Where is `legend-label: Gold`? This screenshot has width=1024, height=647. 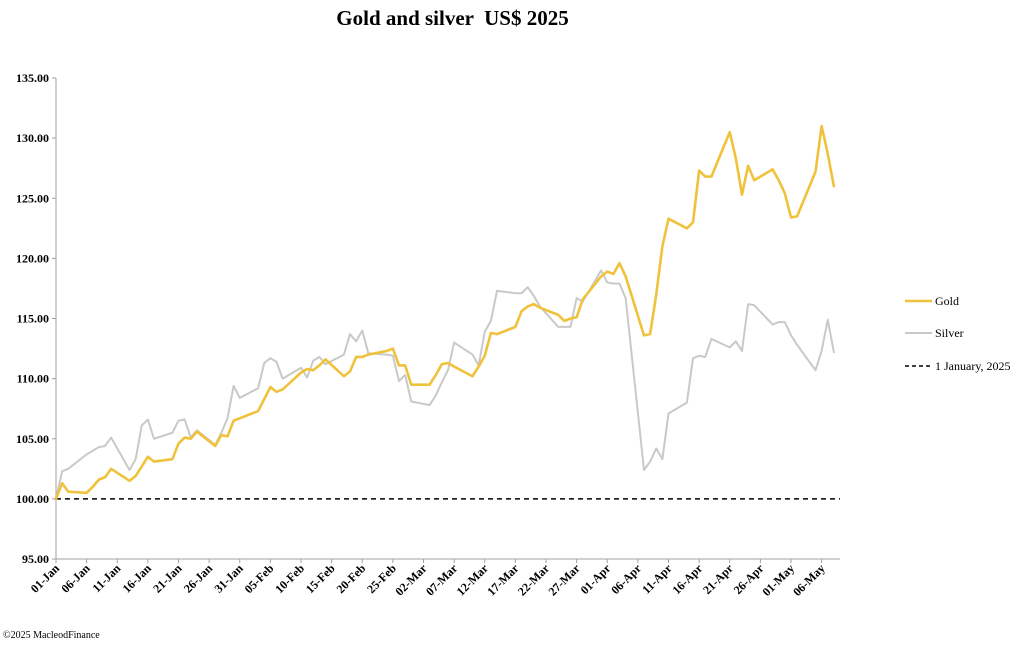
legend-label: Gold is located at coordinates (947, 301).